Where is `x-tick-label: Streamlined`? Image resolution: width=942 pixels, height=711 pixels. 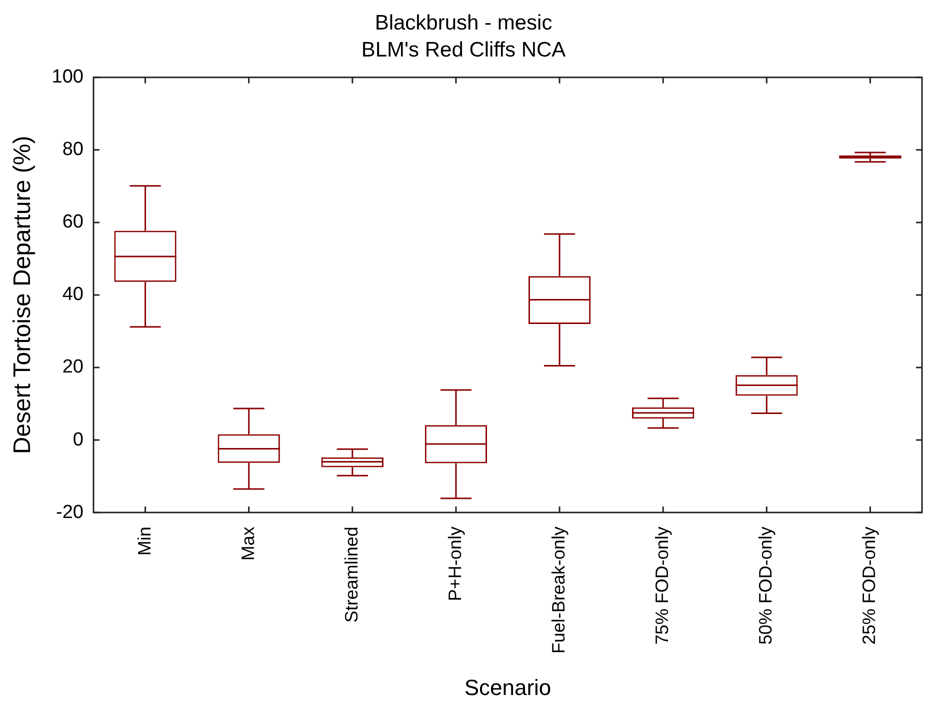
x-tick-label: Streamlined is located at coordinates (351, 574).